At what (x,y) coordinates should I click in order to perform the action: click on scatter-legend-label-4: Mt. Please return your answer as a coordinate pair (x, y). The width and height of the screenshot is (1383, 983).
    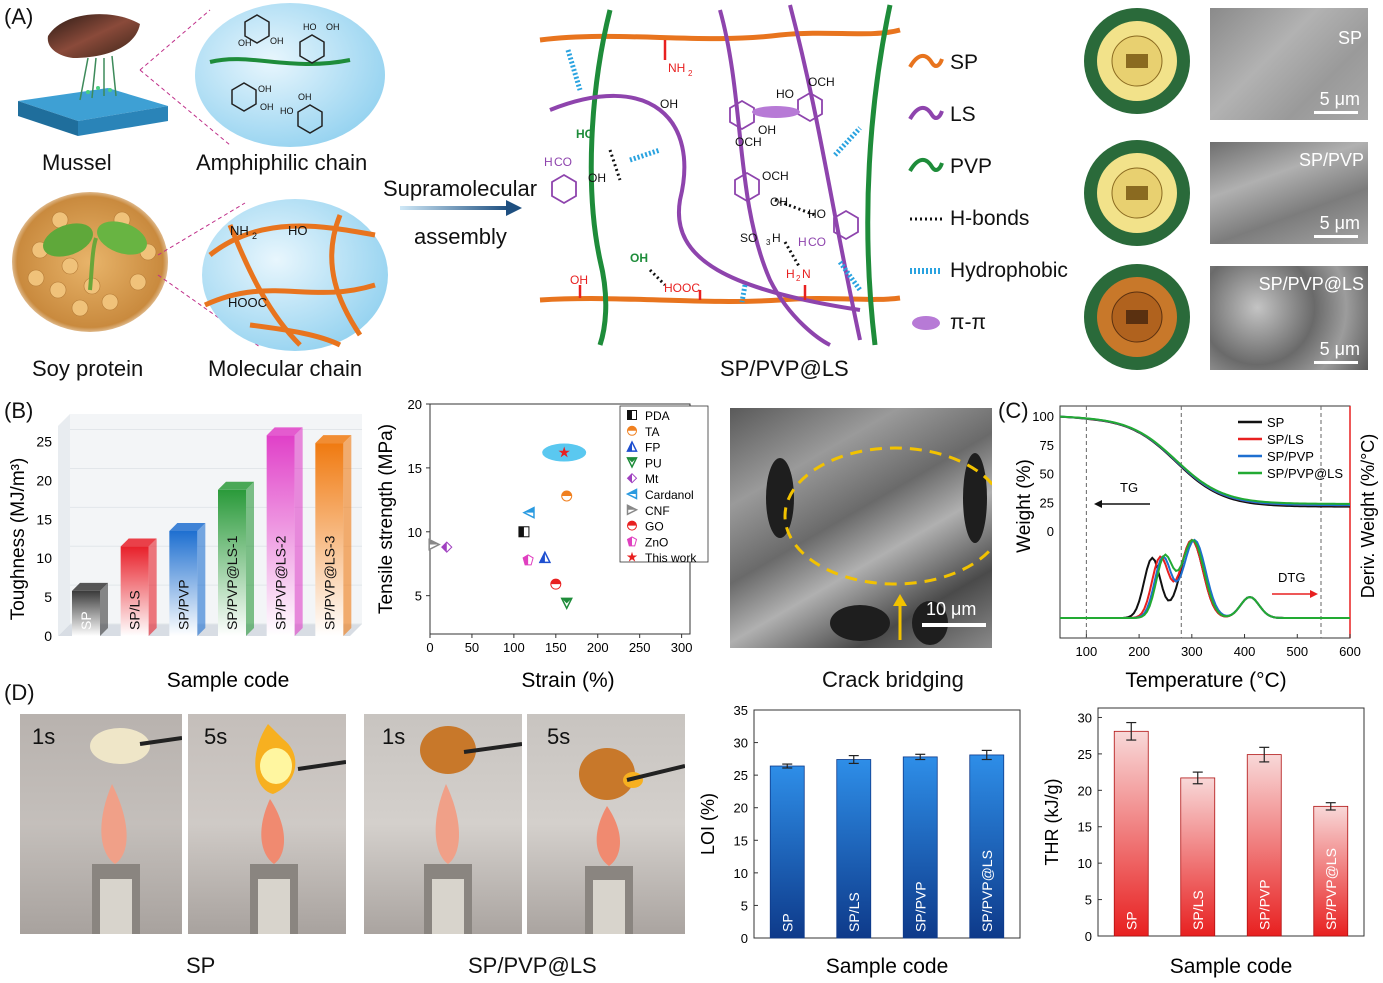
    Looking at the image, I should click on (652, 479).